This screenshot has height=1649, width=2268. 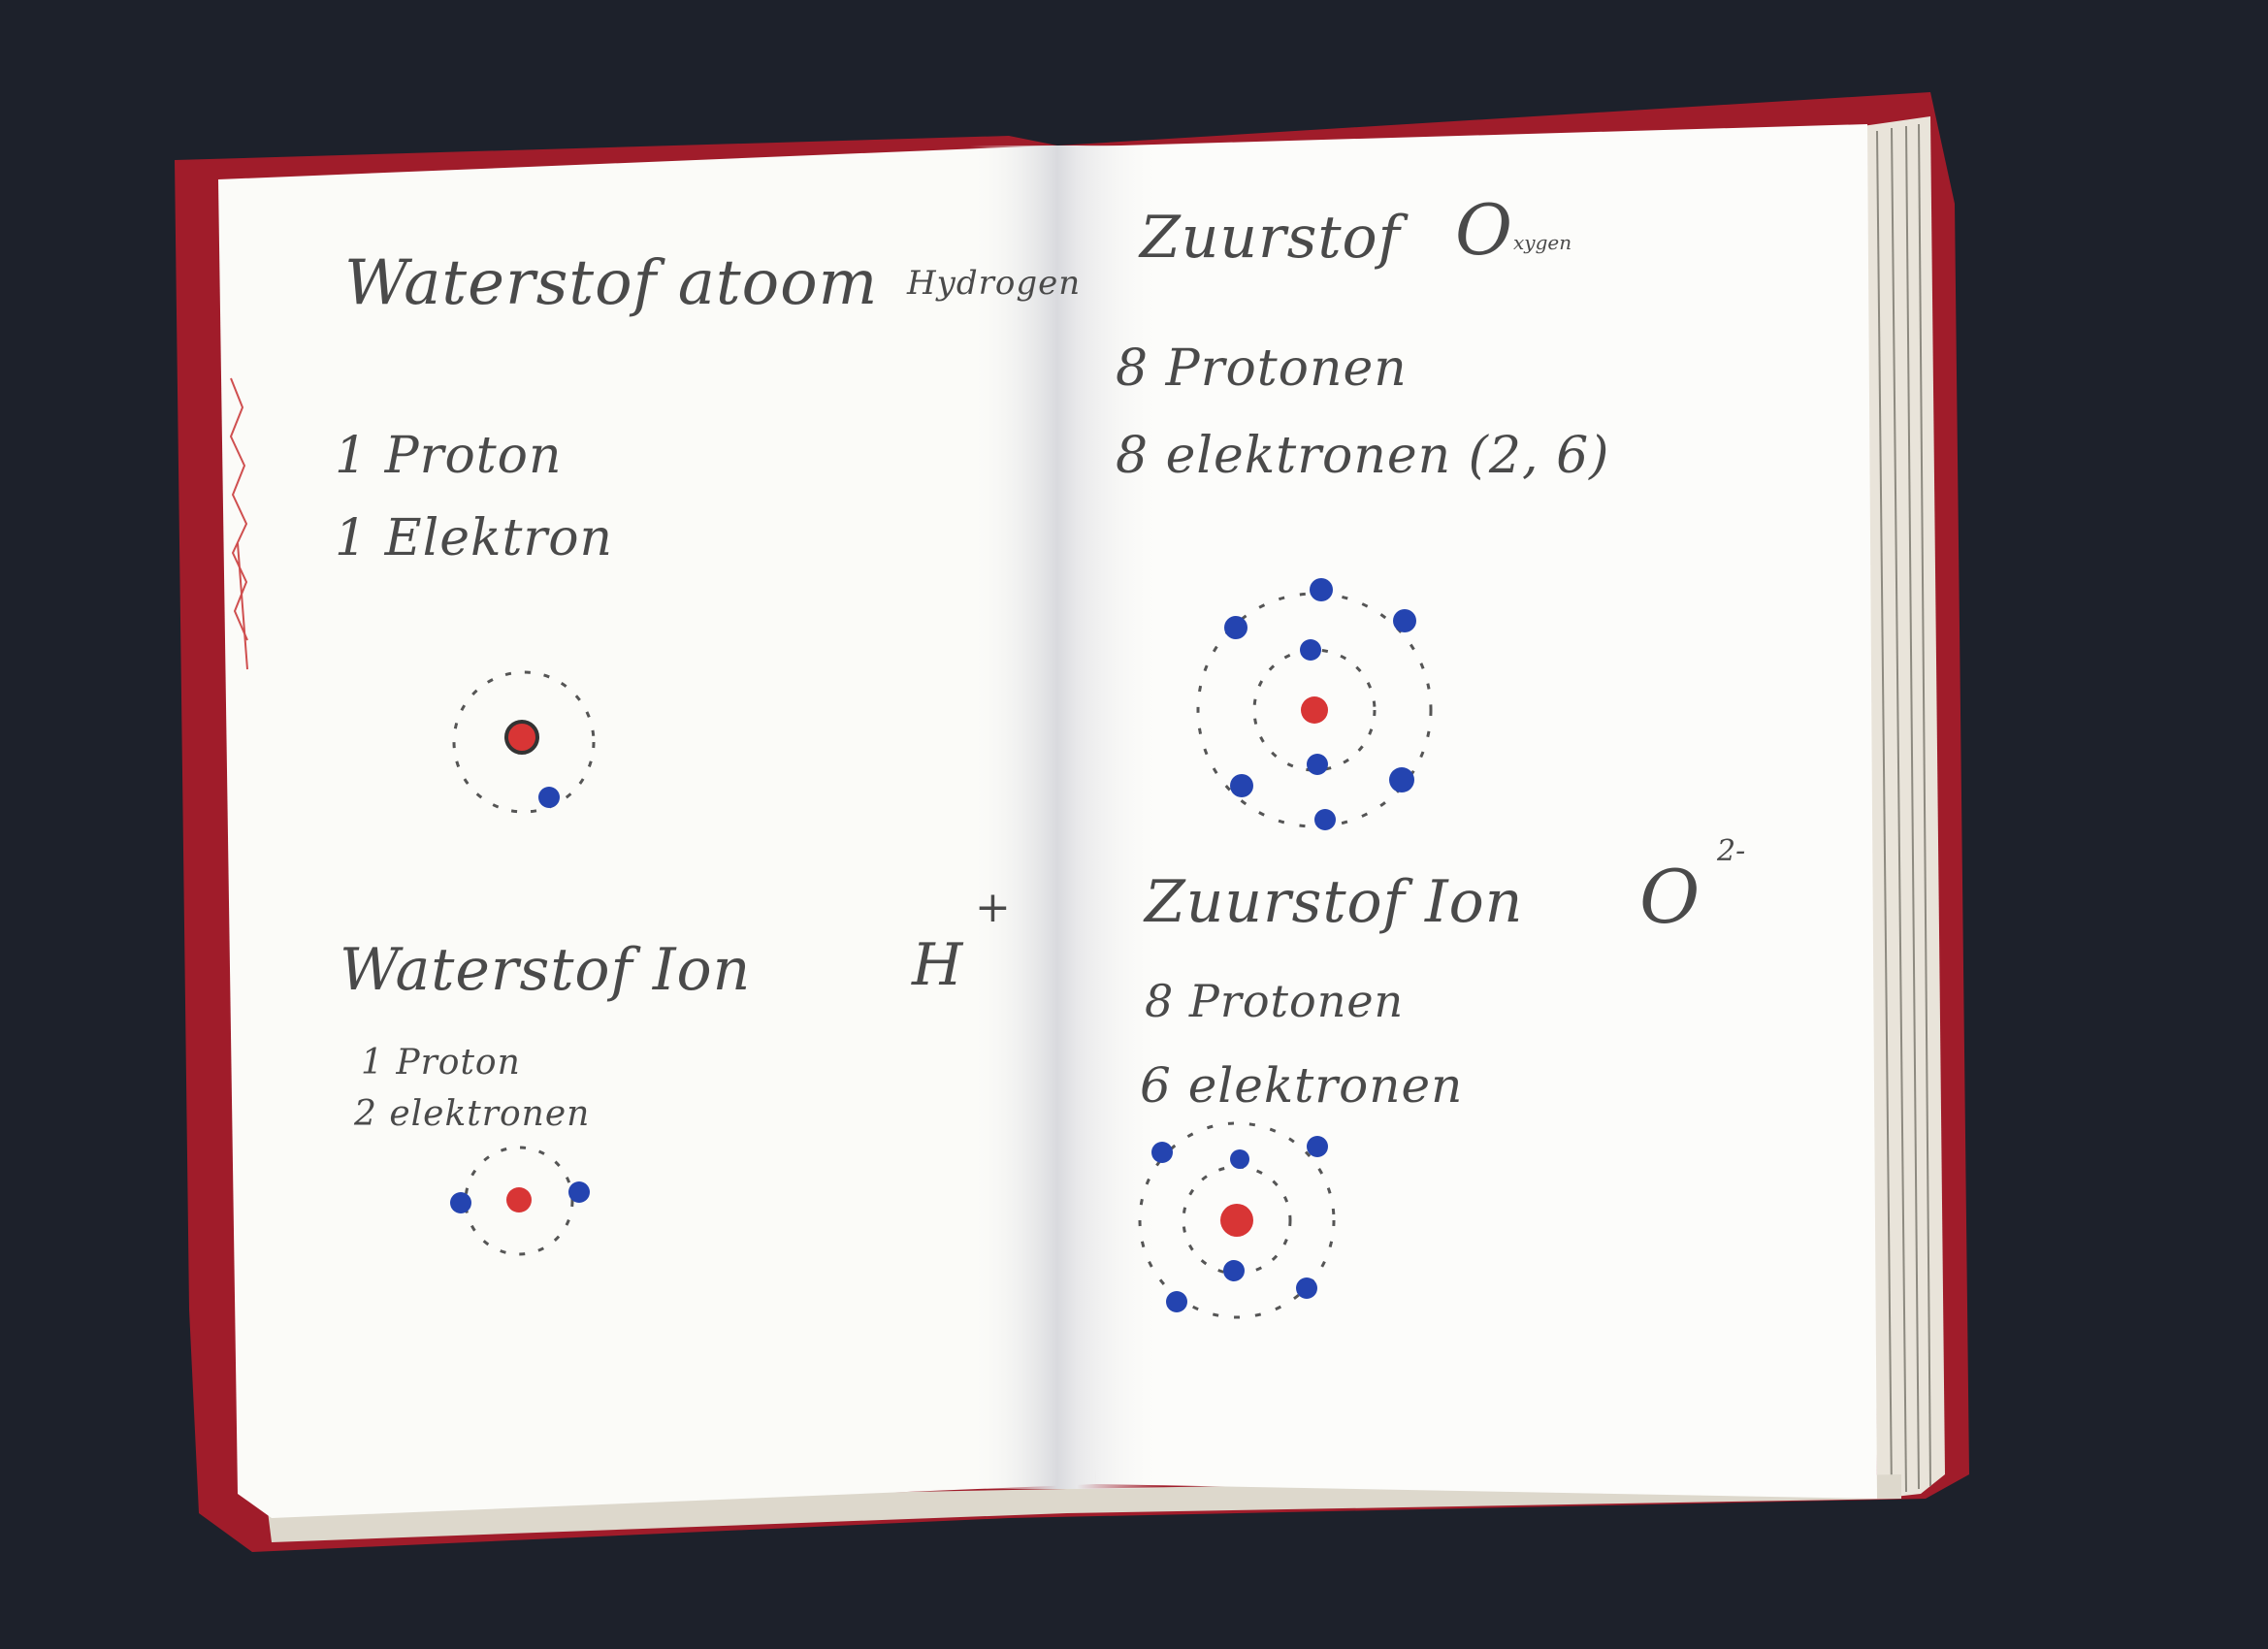 What do you see at coordinates (449, 456) in the screenshot?
I see `hydrogen-fact-protons: 1 Proton` at bounding box center [449, 456].